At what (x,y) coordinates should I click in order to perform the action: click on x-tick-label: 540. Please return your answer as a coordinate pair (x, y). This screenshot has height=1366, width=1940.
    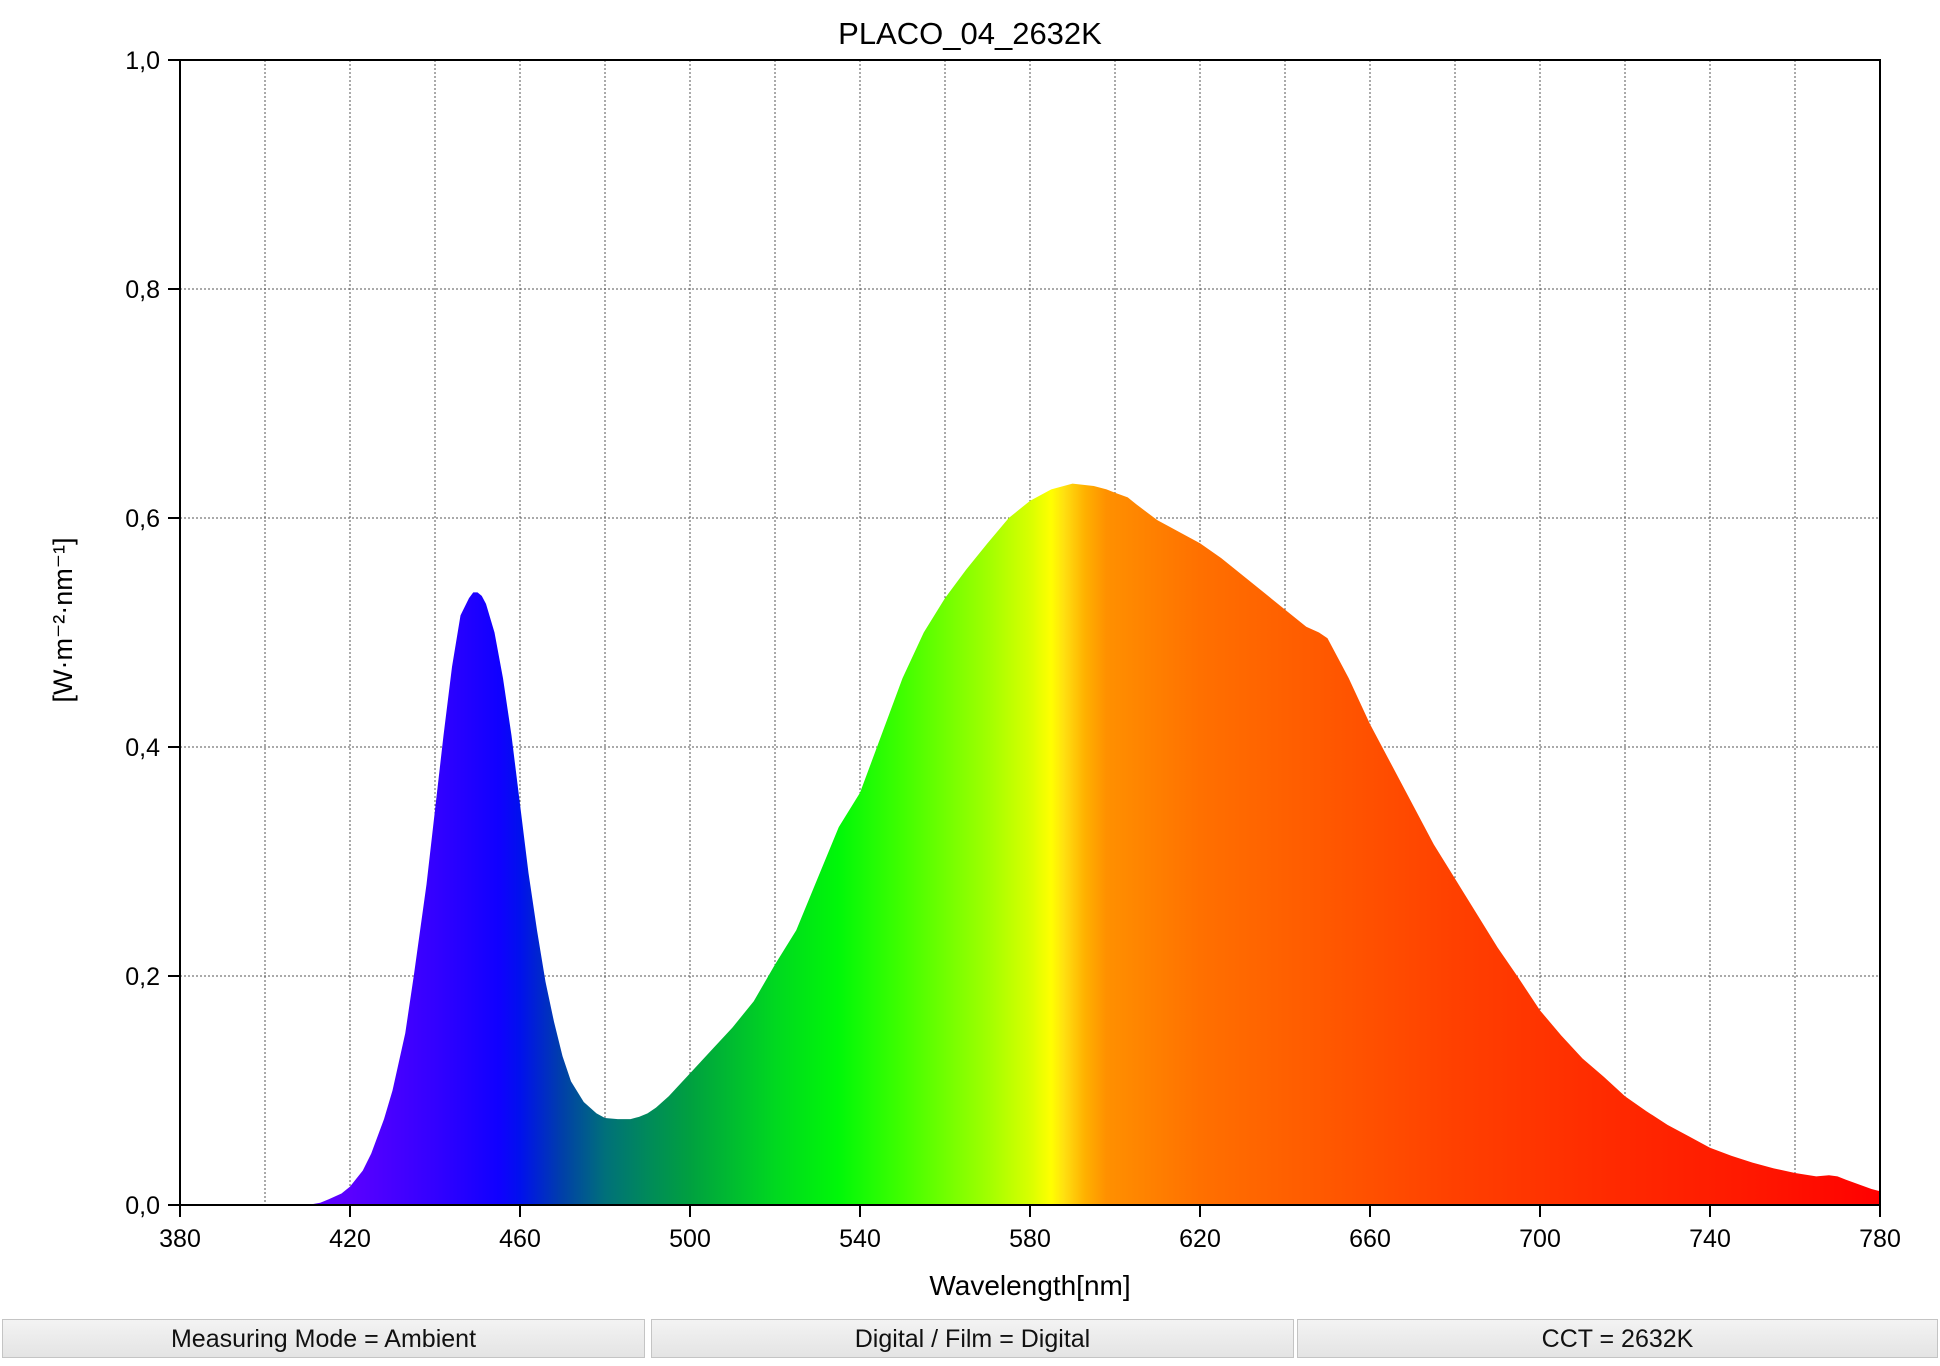
    Looking at the image, I should click on (860, 1239).